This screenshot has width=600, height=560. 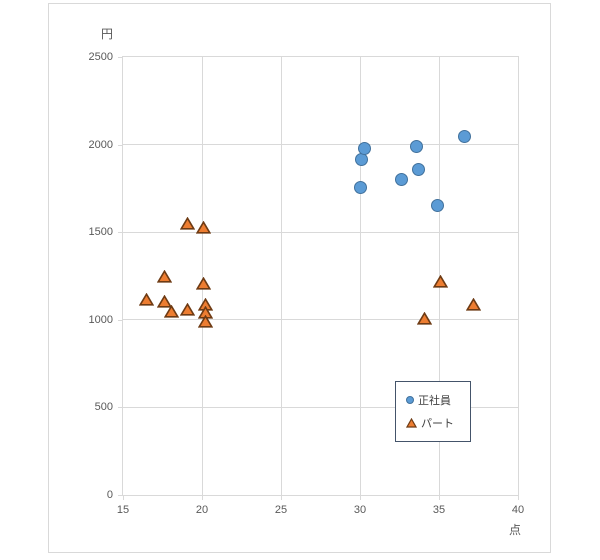 I want to click on legend-label: 正社員, so click(x=434, y=400).